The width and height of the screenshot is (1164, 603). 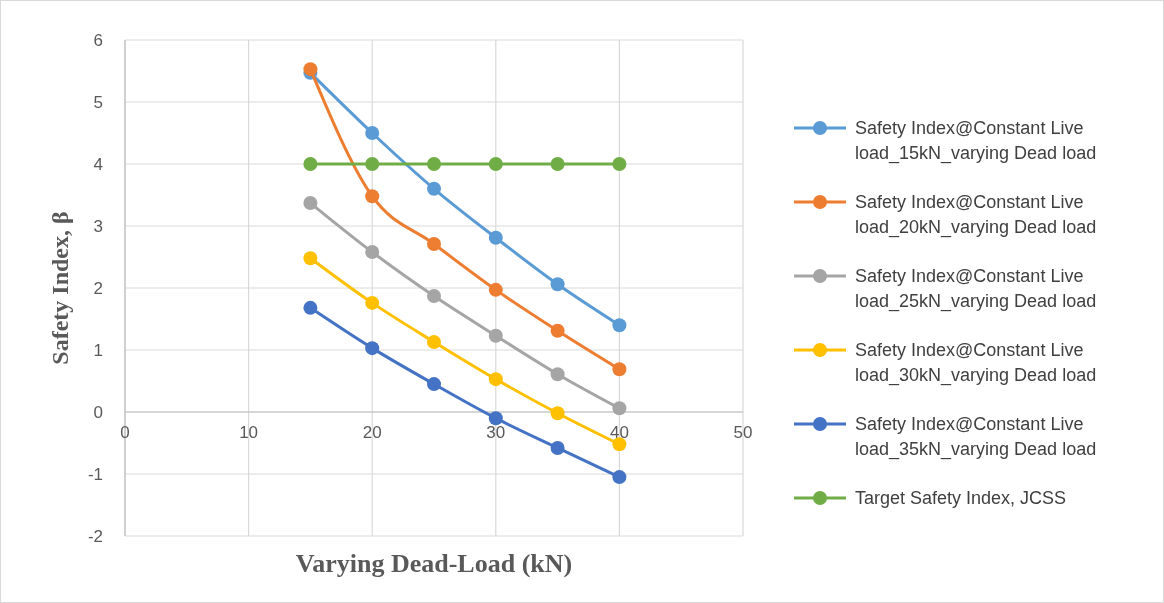 I want to click on y-tick-label: 3, so click(x=98, y=226).